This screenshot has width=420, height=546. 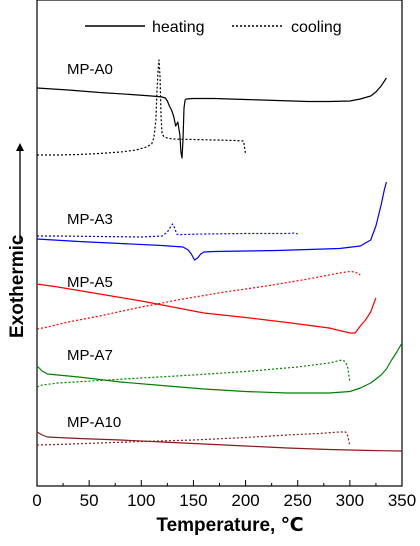 I want to click on series-label-mp-a3: MP-A3, so click(x=90, y=219).